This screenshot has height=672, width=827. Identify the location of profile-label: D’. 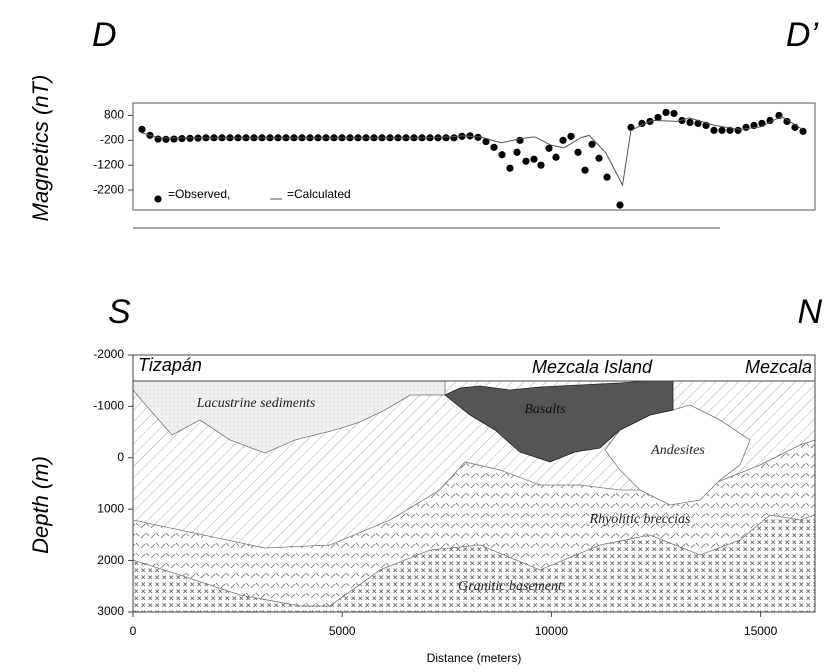
(802, 35).